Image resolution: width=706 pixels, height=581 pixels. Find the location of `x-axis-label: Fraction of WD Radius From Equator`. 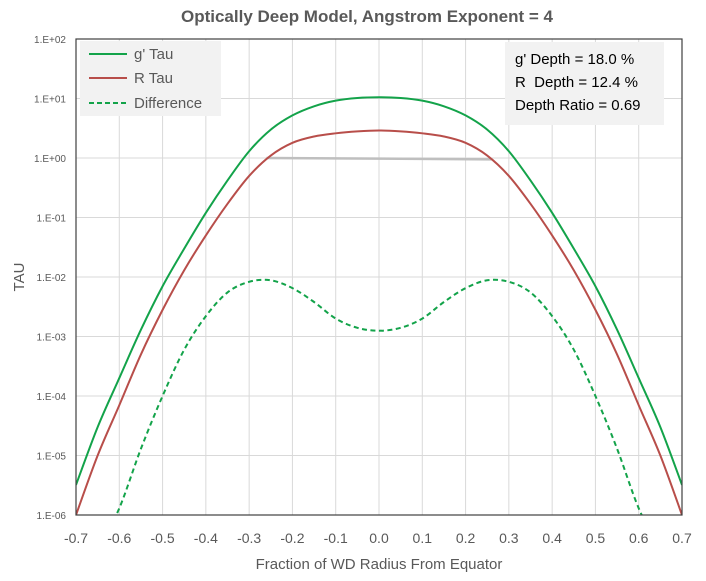

x-axis-label: Fraction of WD Radius From Equator is located at coordinates (379, 564).